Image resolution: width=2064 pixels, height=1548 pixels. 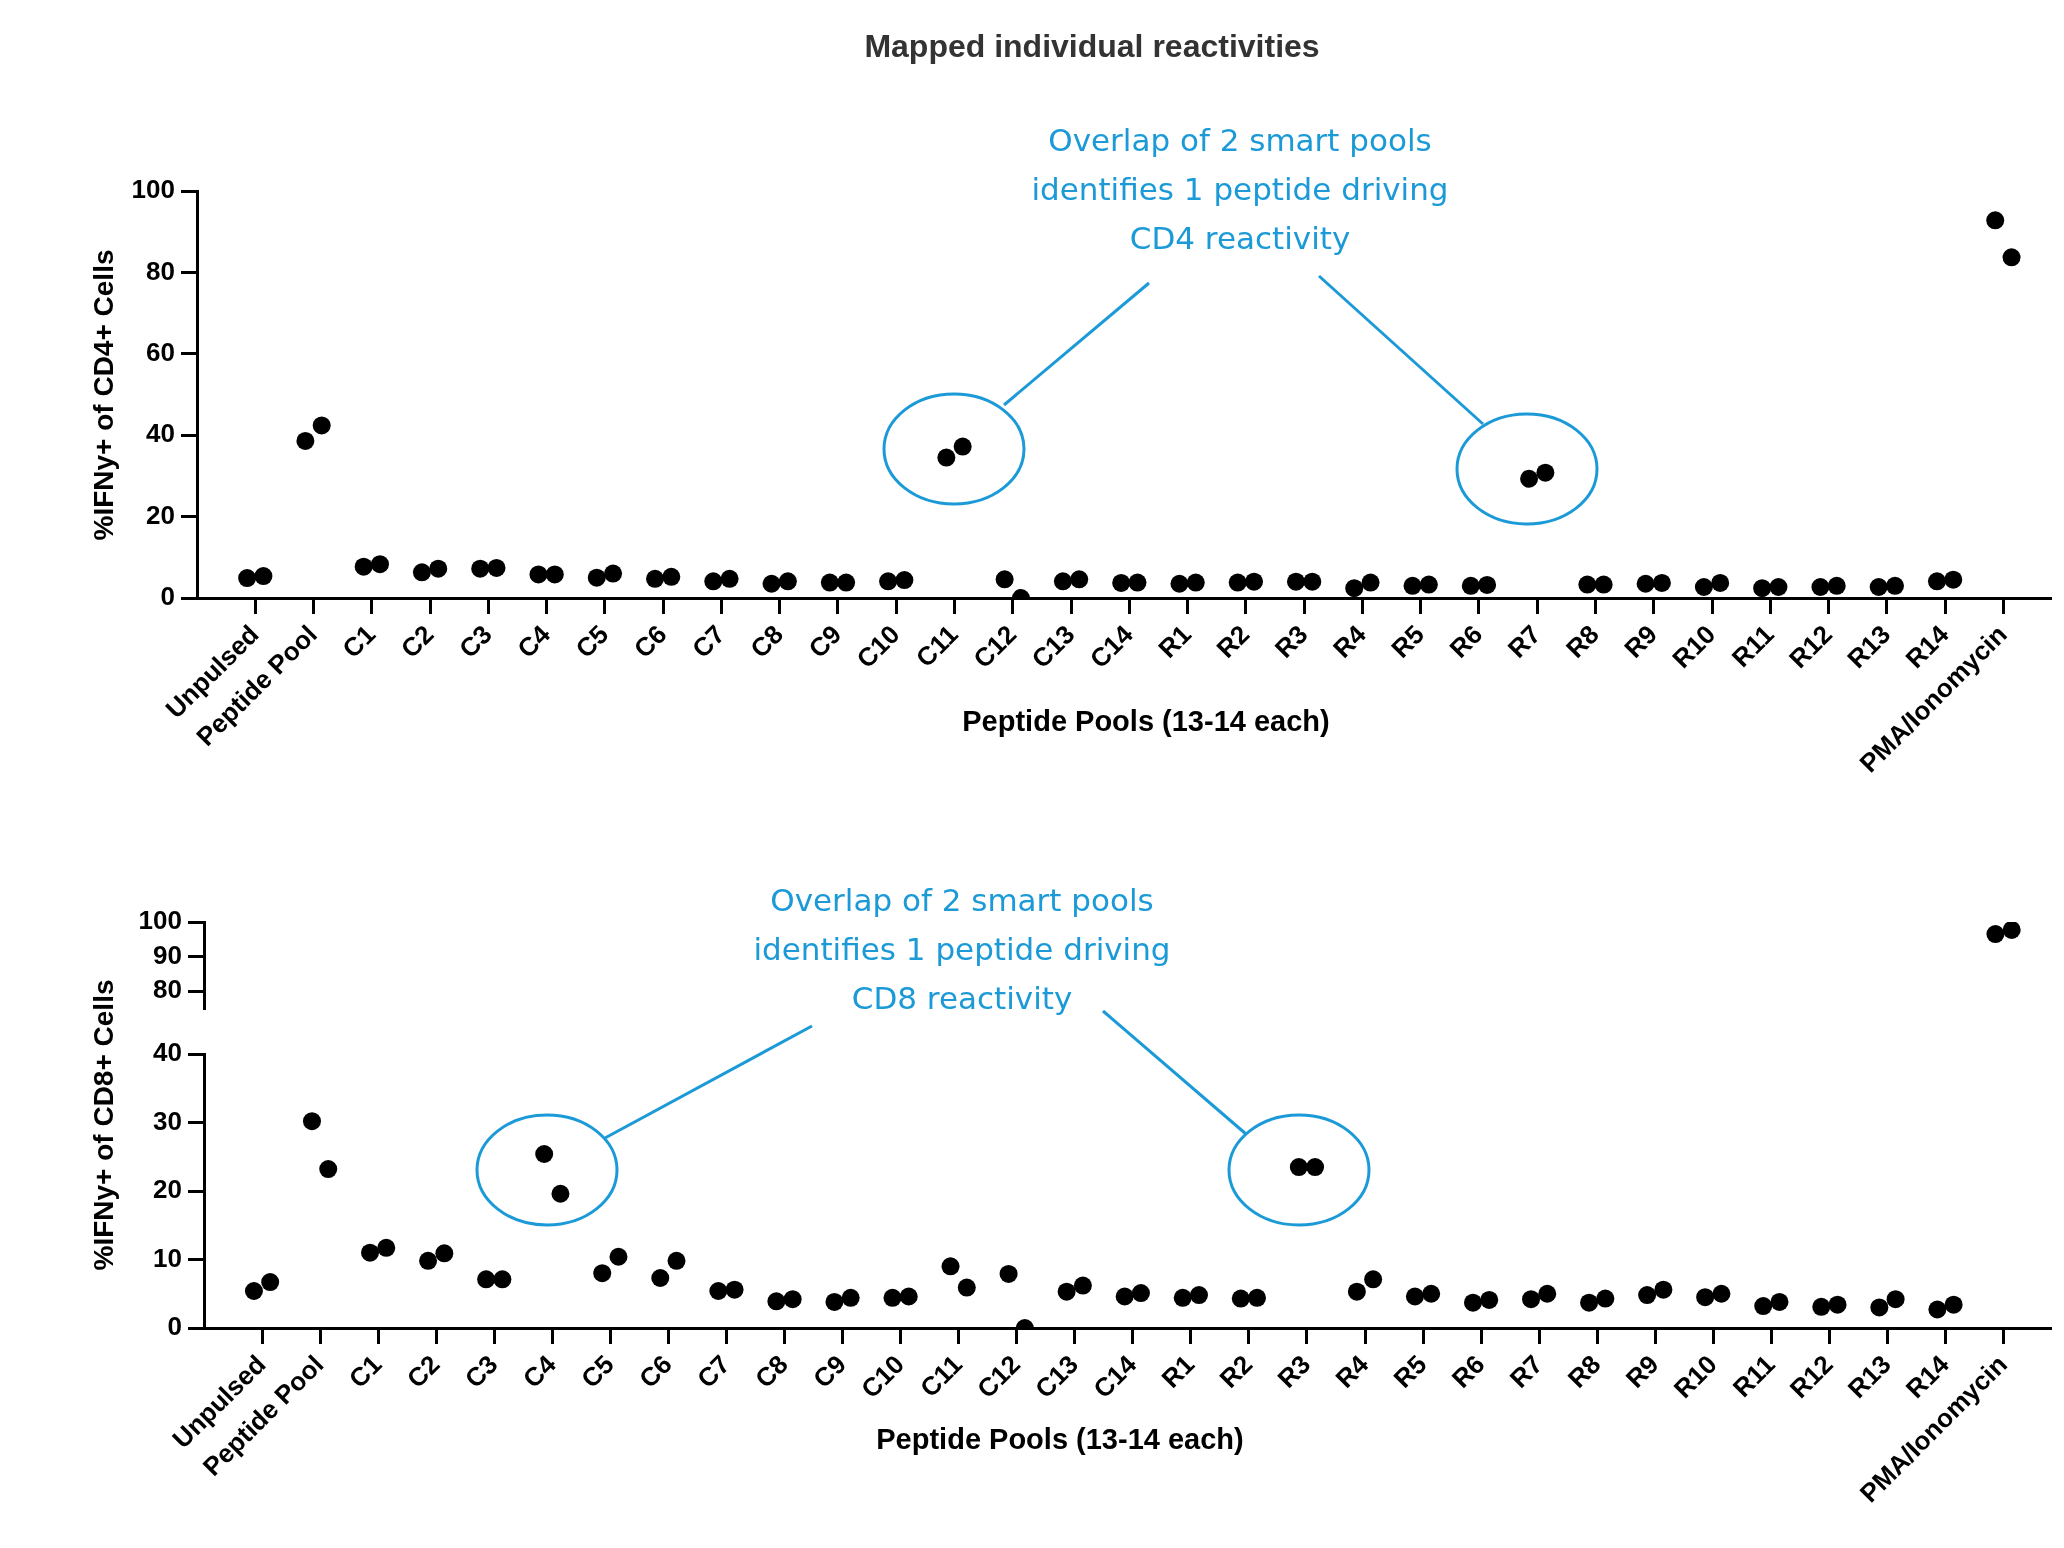 What do you see at coordinates (962, 949) in the screenshot?
I see `annotation: Overlap of 2 smart pools identifies 1 peptide driving CD8 reactivity` at bounding box center [962, 949].